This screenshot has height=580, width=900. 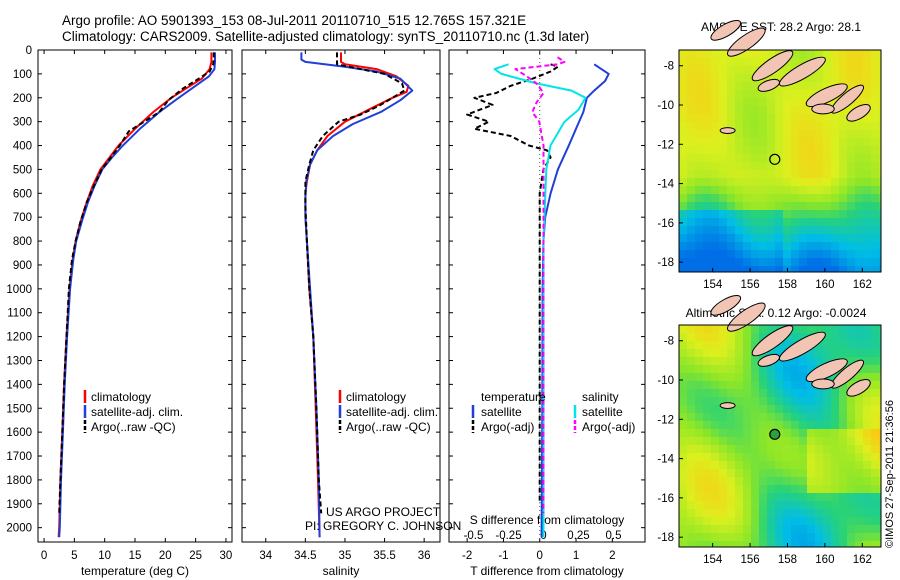 I want to click on x-tick-label: -1, so click(x=503, y=556).